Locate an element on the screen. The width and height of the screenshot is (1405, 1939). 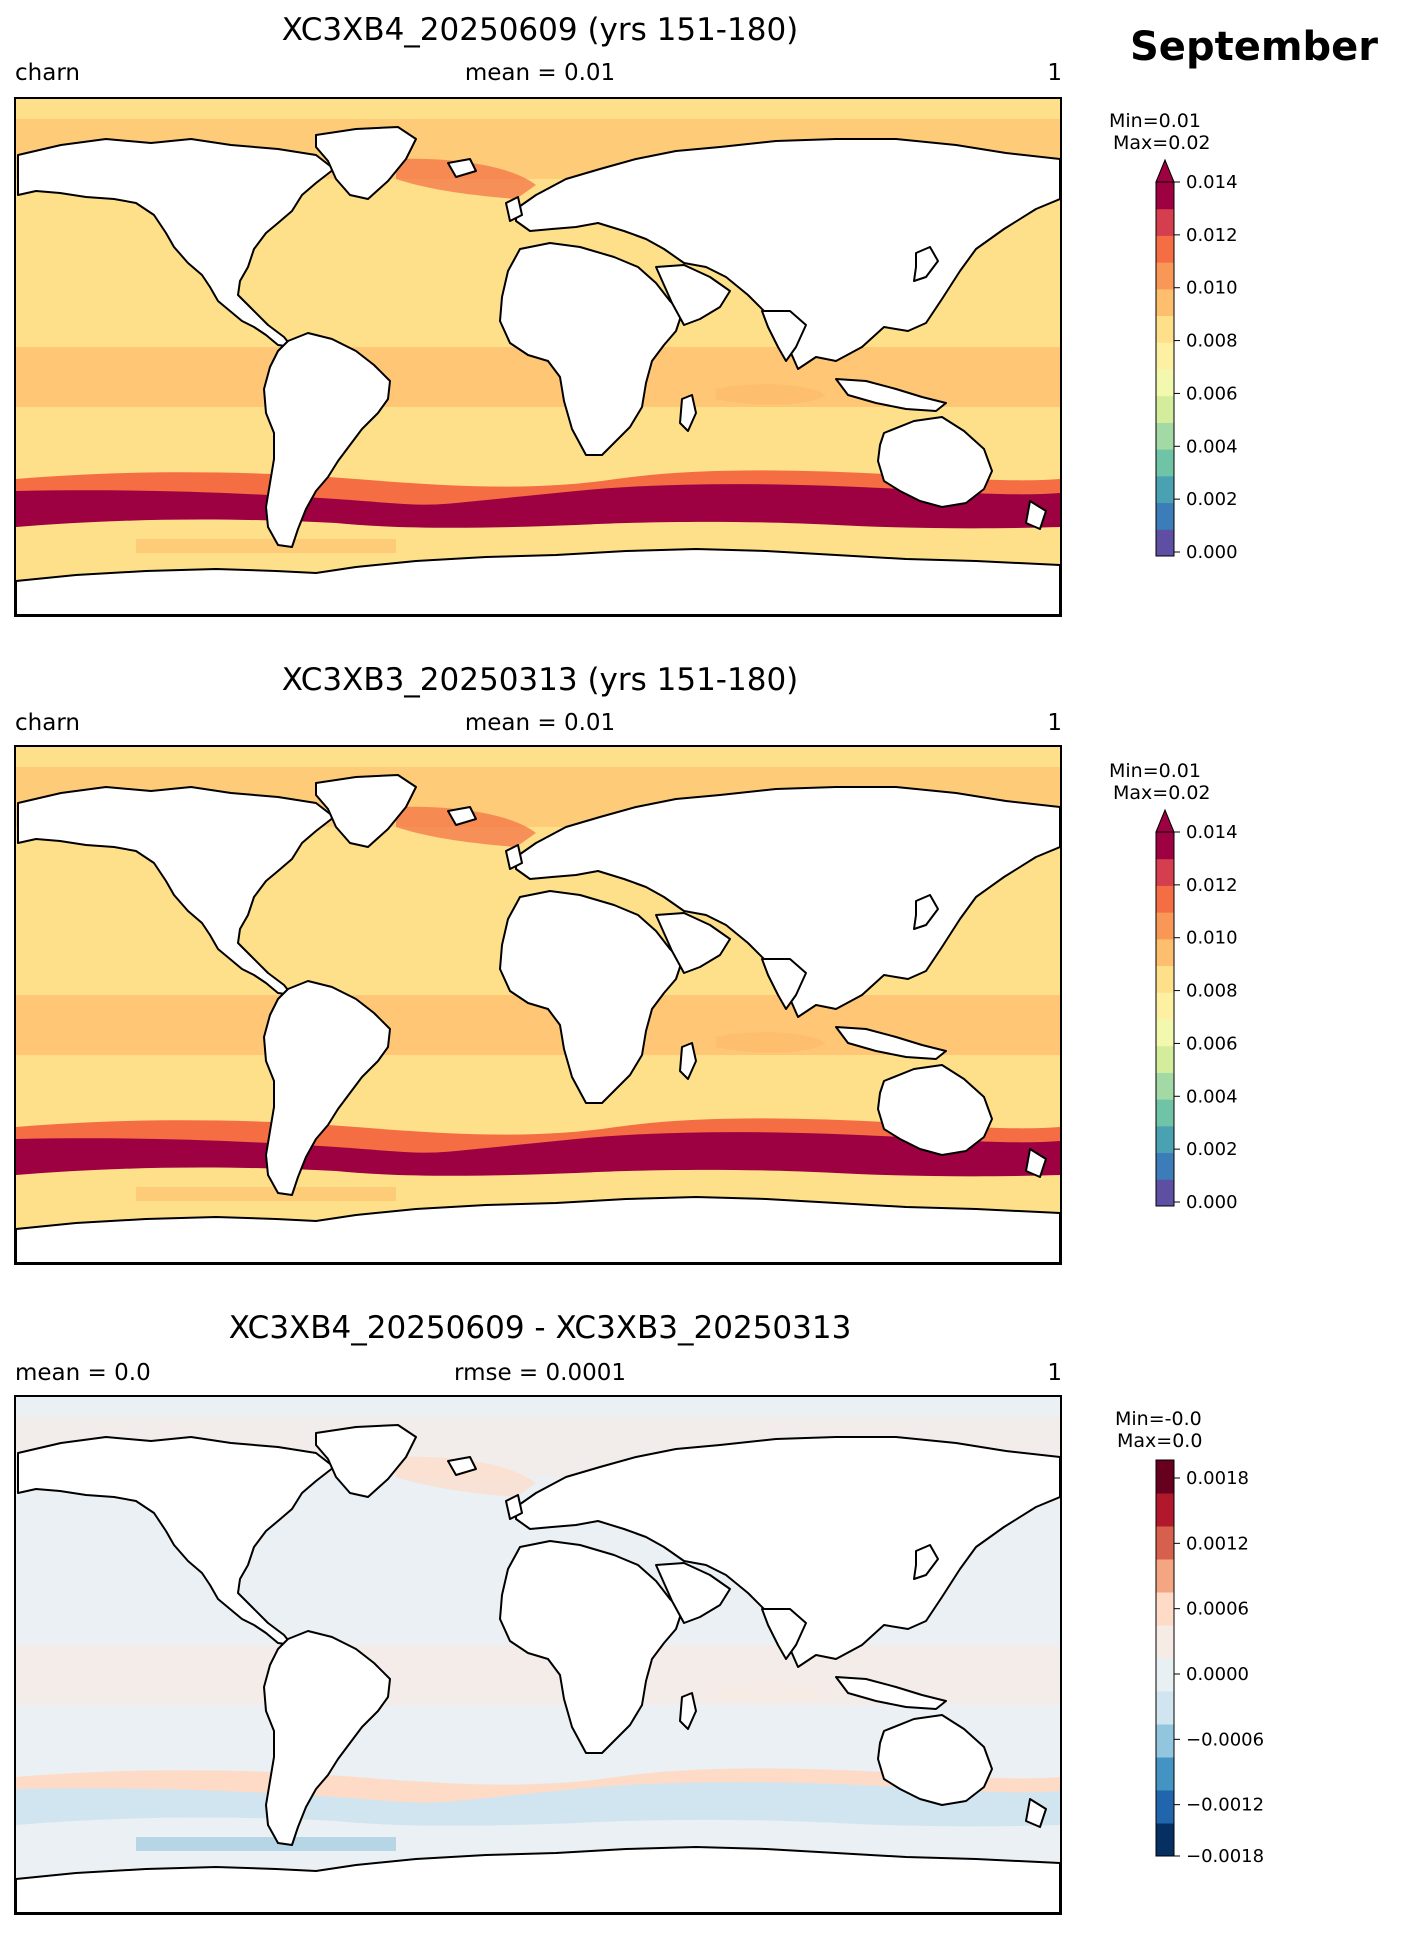
colorbar-tick-label: −0.0012 is located at coordinates (1225, 1805).